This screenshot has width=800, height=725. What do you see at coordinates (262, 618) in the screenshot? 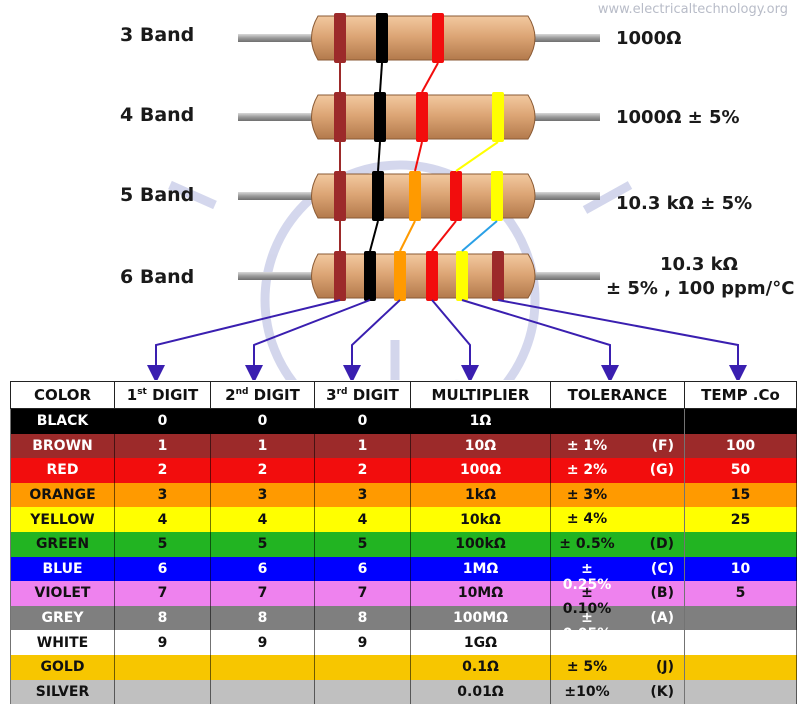
I see `digit2-cell: 8` at bounding box center [262, 618].